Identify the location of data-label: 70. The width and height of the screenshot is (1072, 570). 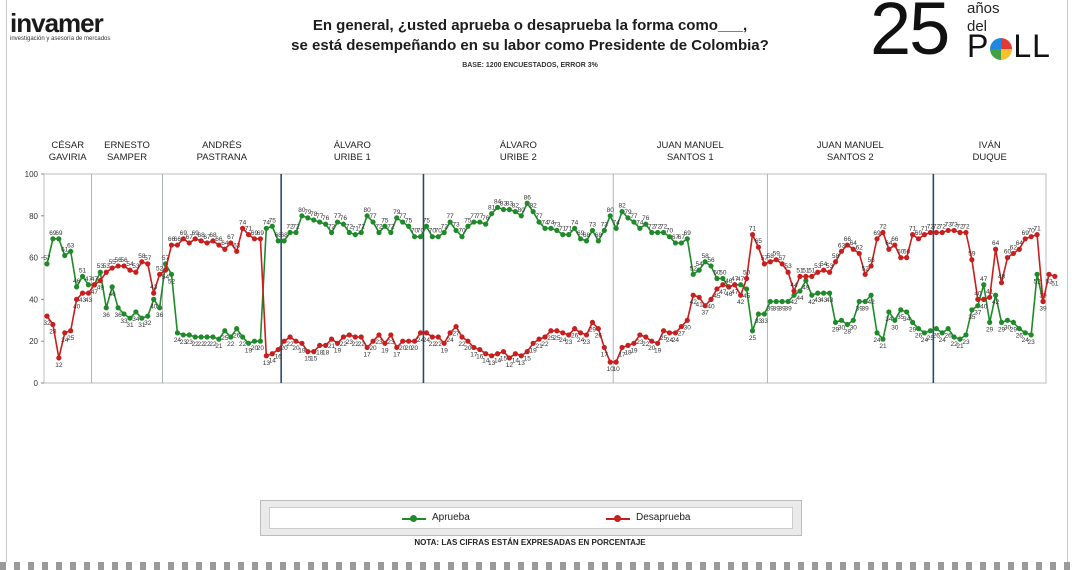
(462, 231).